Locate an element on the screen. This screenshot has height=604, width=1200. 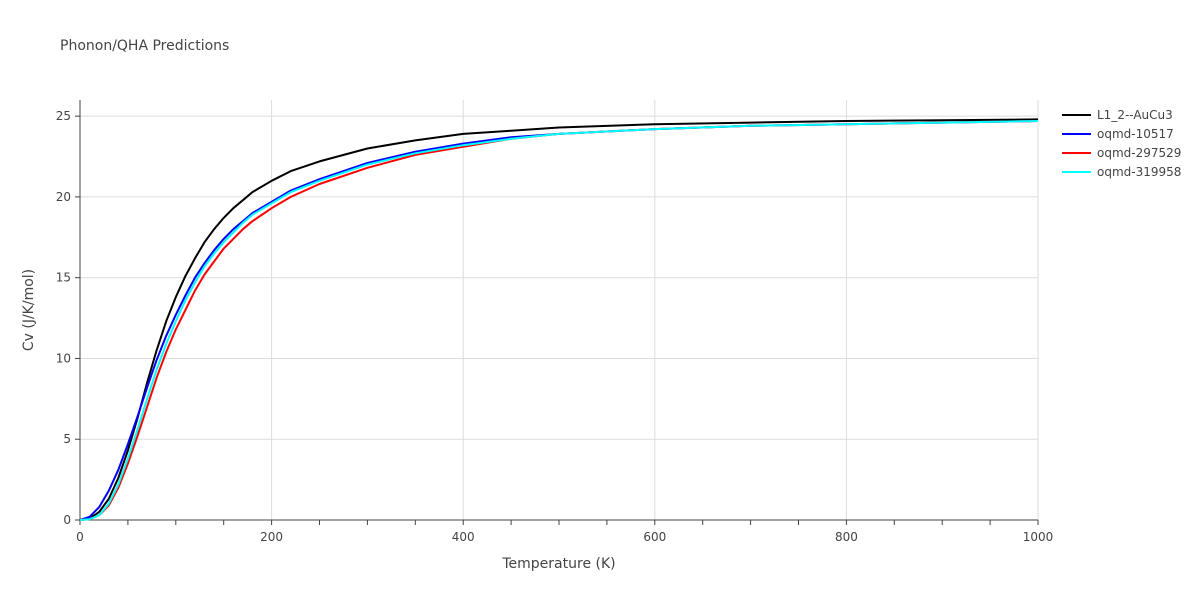
x-tick-label: 200 is located at coordinates (271, 537).